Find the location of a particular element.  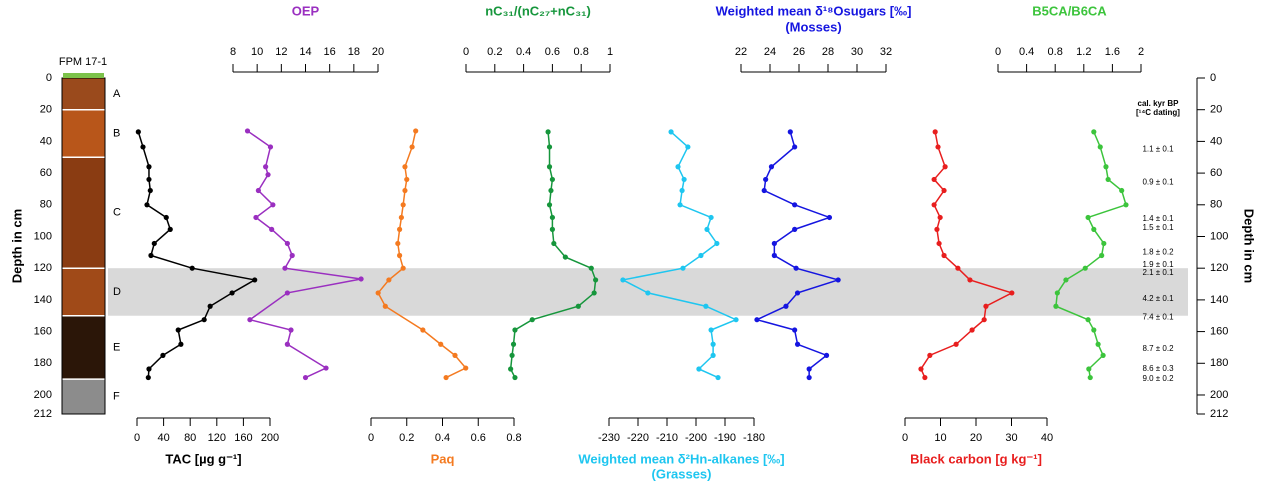

depth-tick-label: 120 is located at coordinates (43, 268).